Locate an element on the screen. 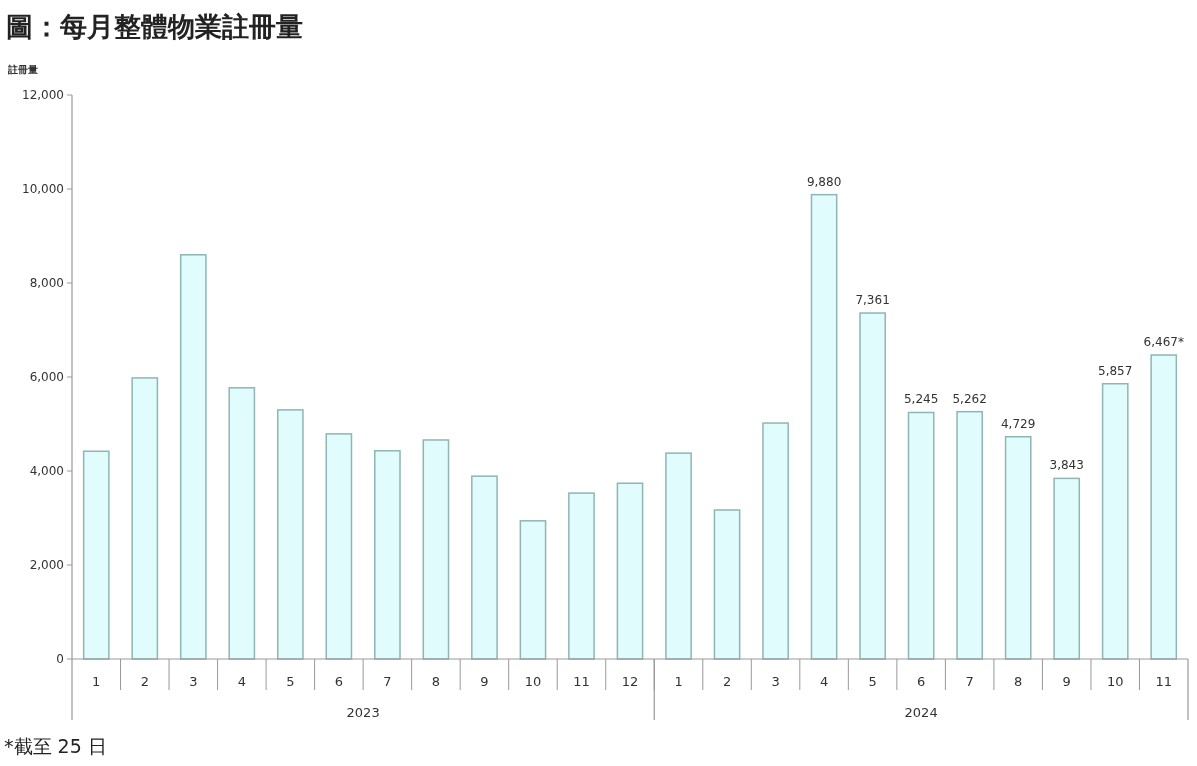  y-axis-title: 註冊量 is located at coordinates (22, 69).